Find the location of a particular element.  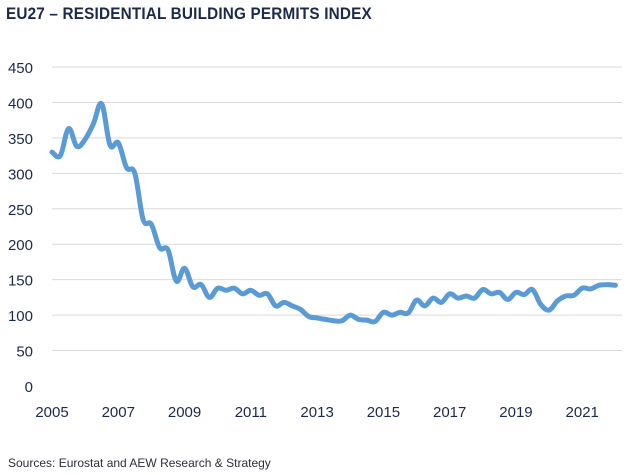

y-tick-label: 50 is located at coordinates (24, 352).